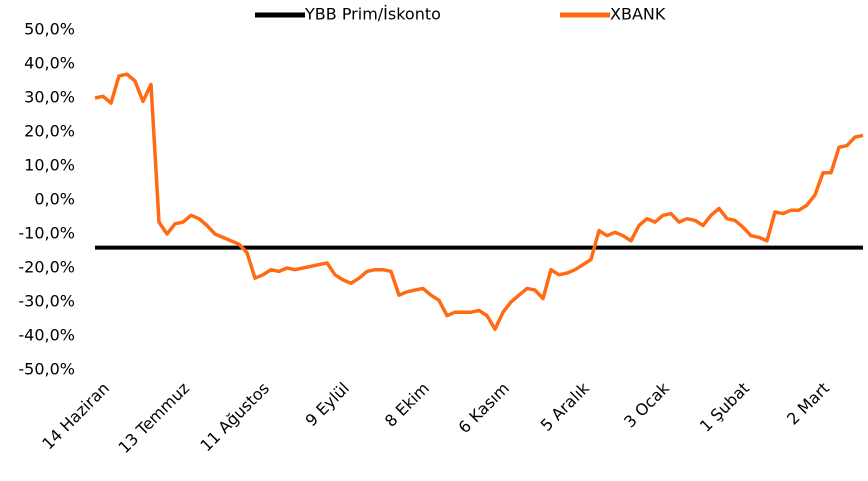  Describe the element at coordinates (808, 404) in the screenshot. I see `x-tick-label: 2 Mart` at that location.